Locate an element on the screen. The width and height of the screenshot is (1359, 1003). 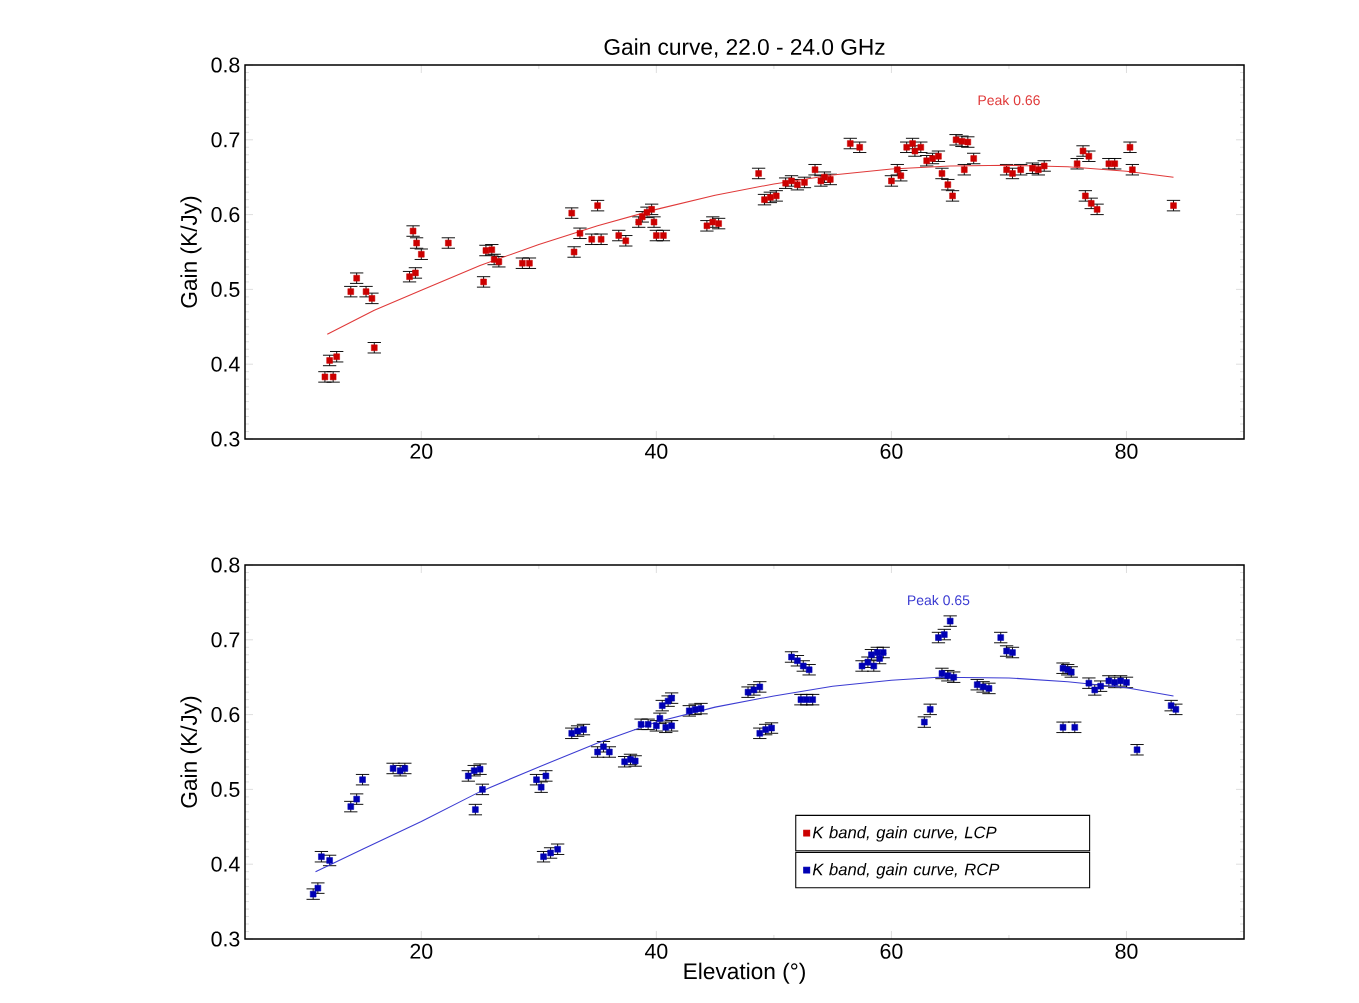
annotation: Peak 0.66 is located at coordinates (1009, 100).